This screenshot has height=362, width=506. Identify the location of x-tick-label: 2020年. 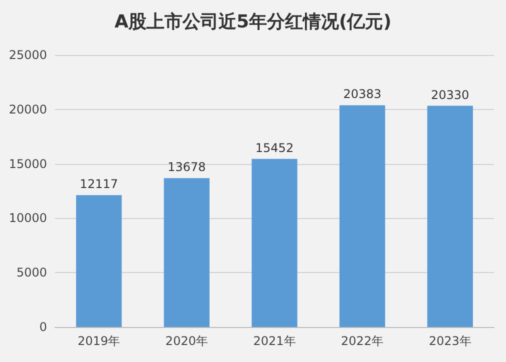
(186, 341).